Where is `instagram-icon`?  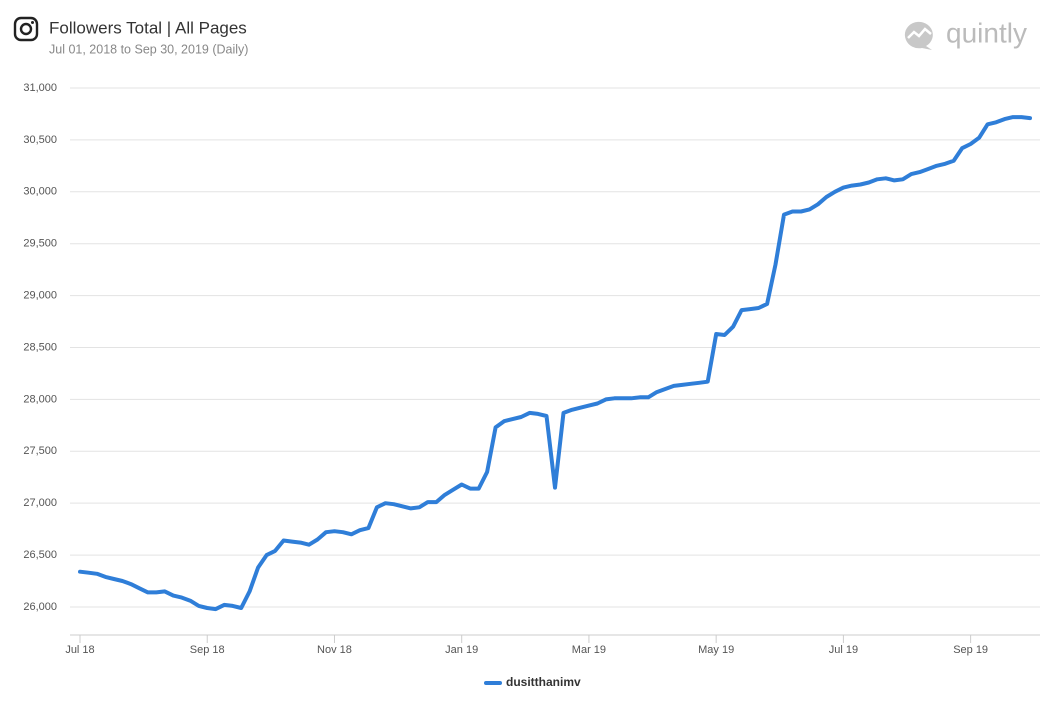
instagram-icon is located at coordinates (26, 29).